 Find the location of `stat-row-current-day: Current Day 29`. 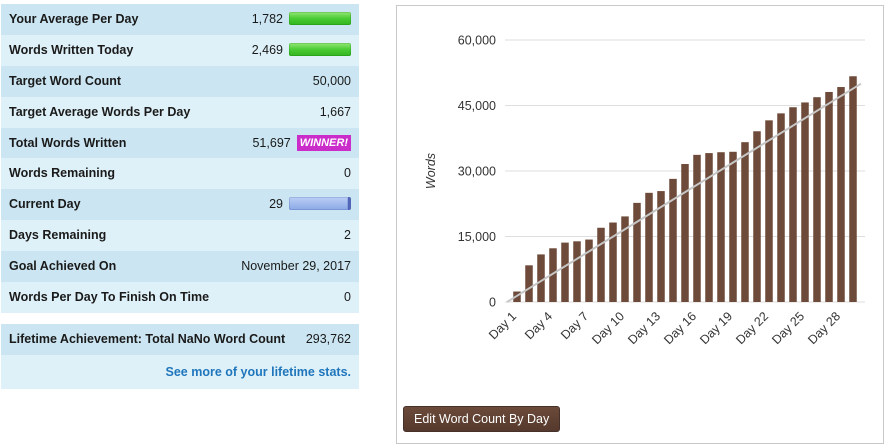

stat-row-current-day: Current Day 29 is located at coordinates (180, 205).